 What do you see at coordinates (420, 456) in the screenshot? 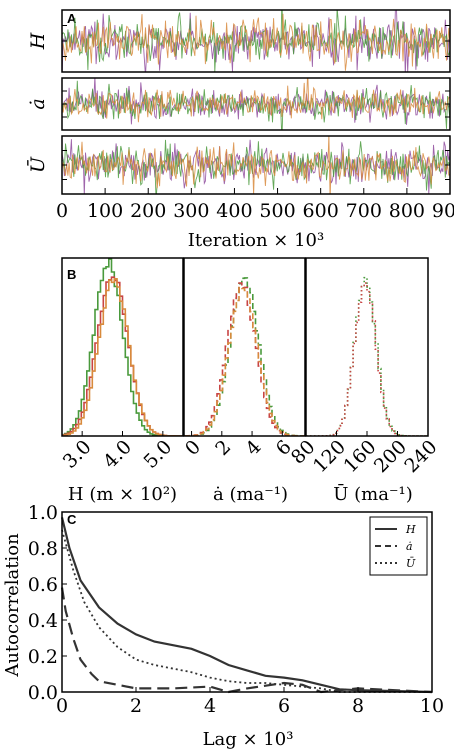
I see `x-tick-label: 240` at bounding box center [420, 456].